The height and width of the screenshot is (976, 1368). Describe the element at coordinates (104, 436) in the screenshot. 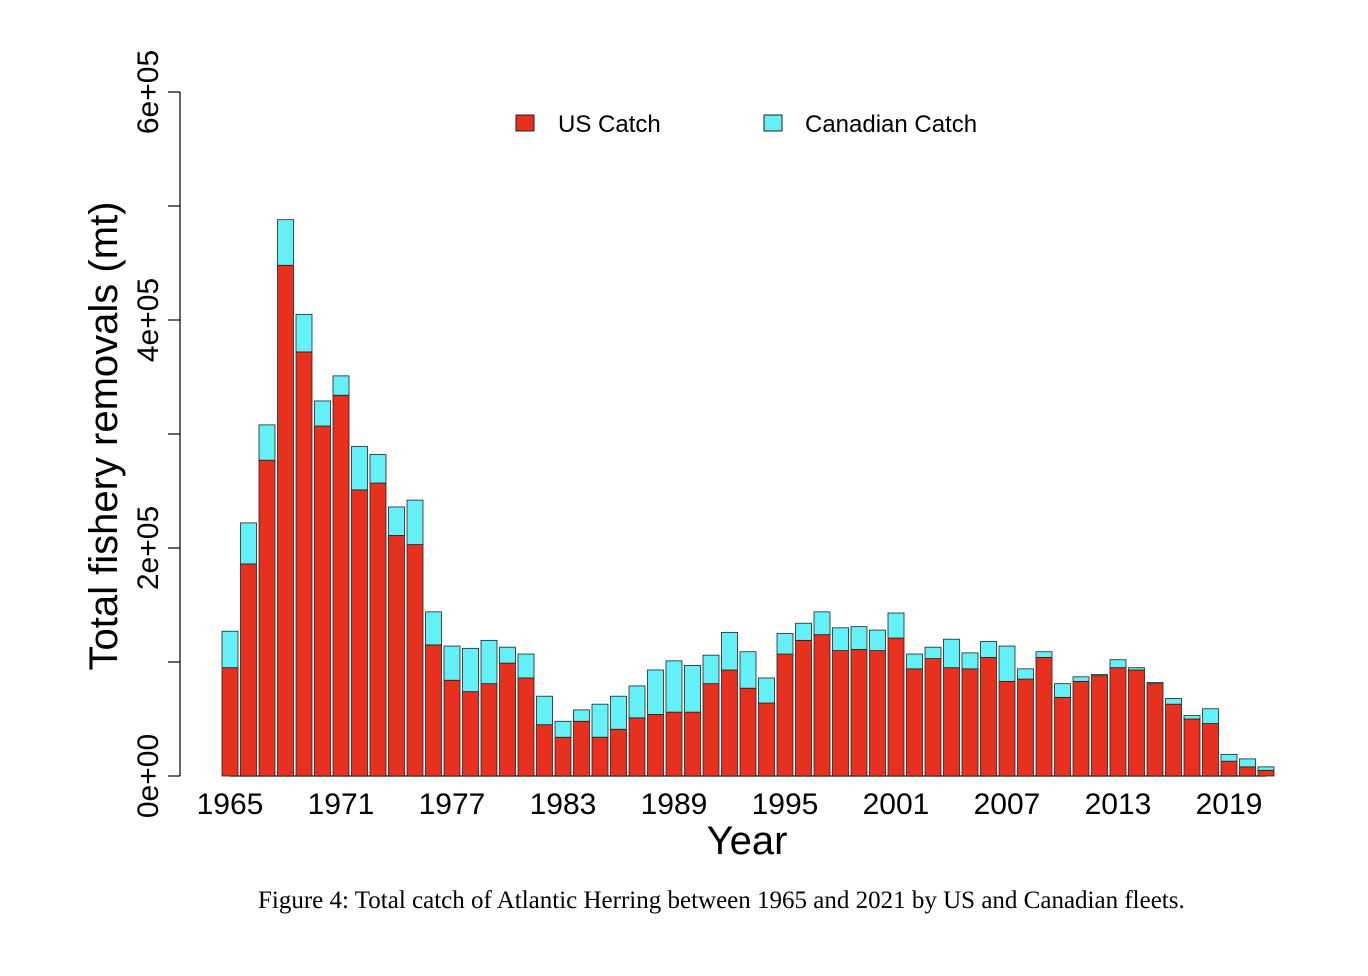

I see `y-axis-title: Total fishery removals (mt)` at that location.